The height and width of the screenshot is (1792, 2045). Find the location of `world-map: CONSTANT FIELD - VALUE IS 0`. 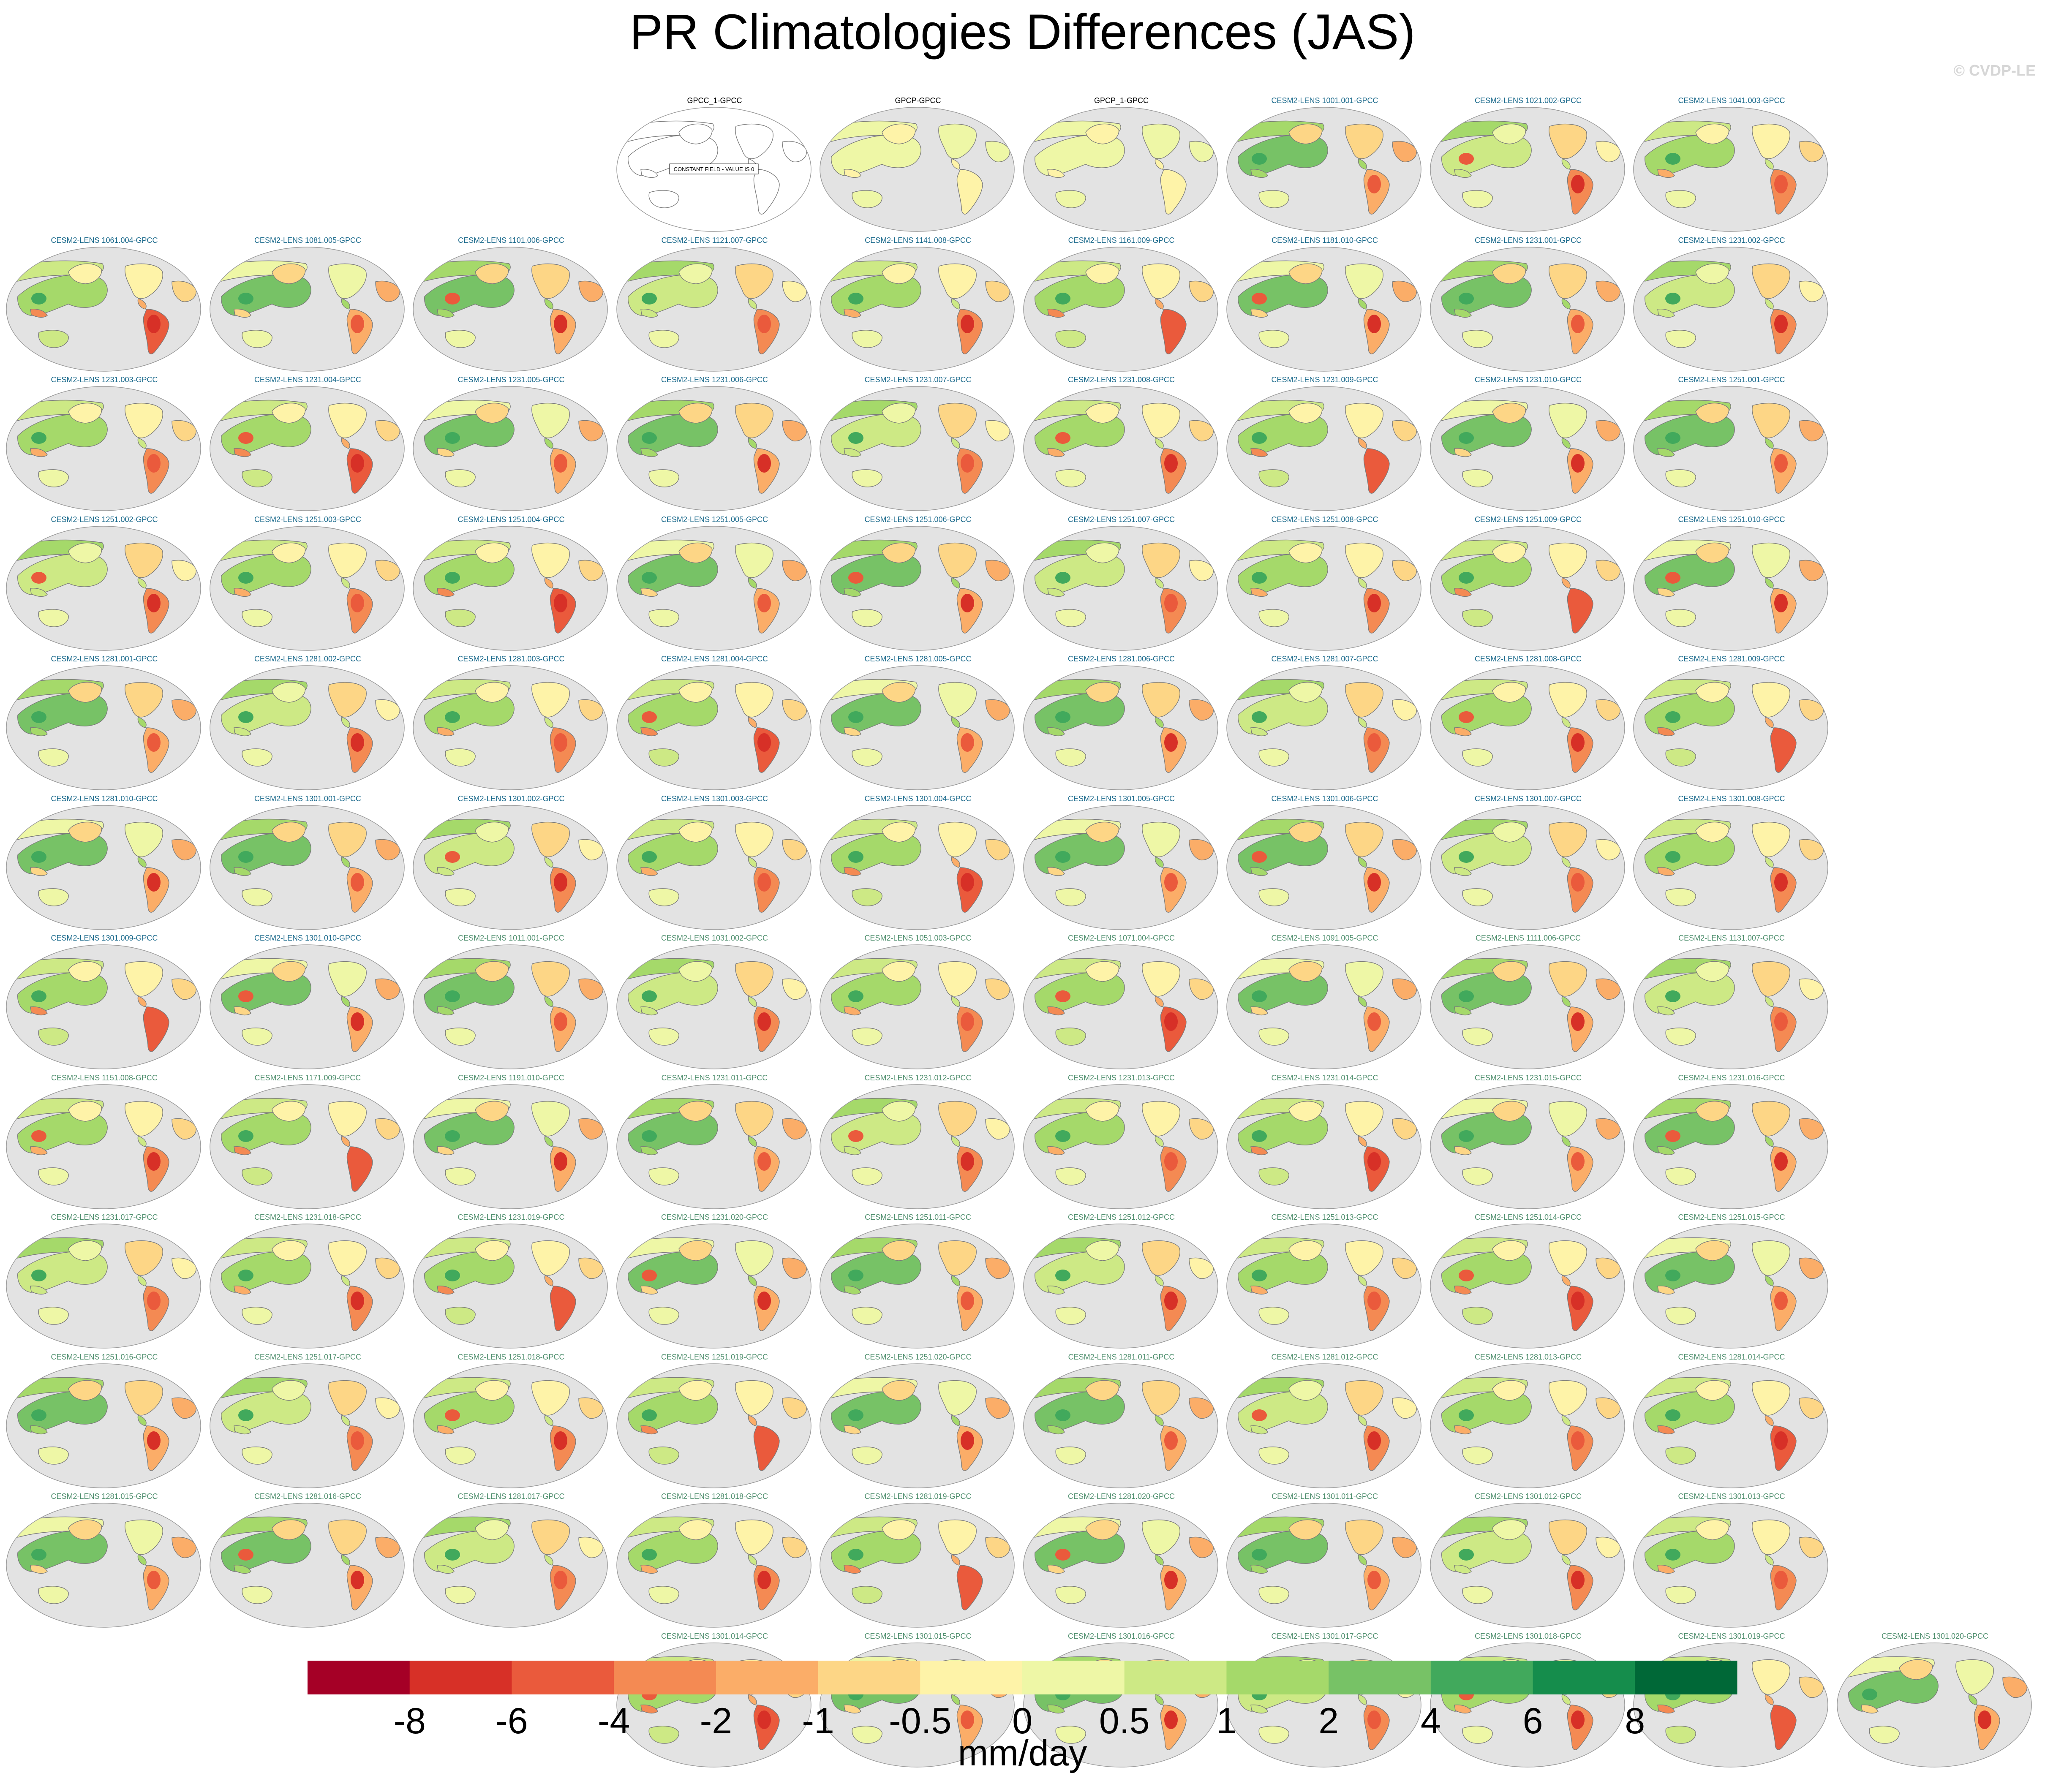

world-map: CONSTANT FIELD - VALUE IS 0 is located at coordinates (714, 169).